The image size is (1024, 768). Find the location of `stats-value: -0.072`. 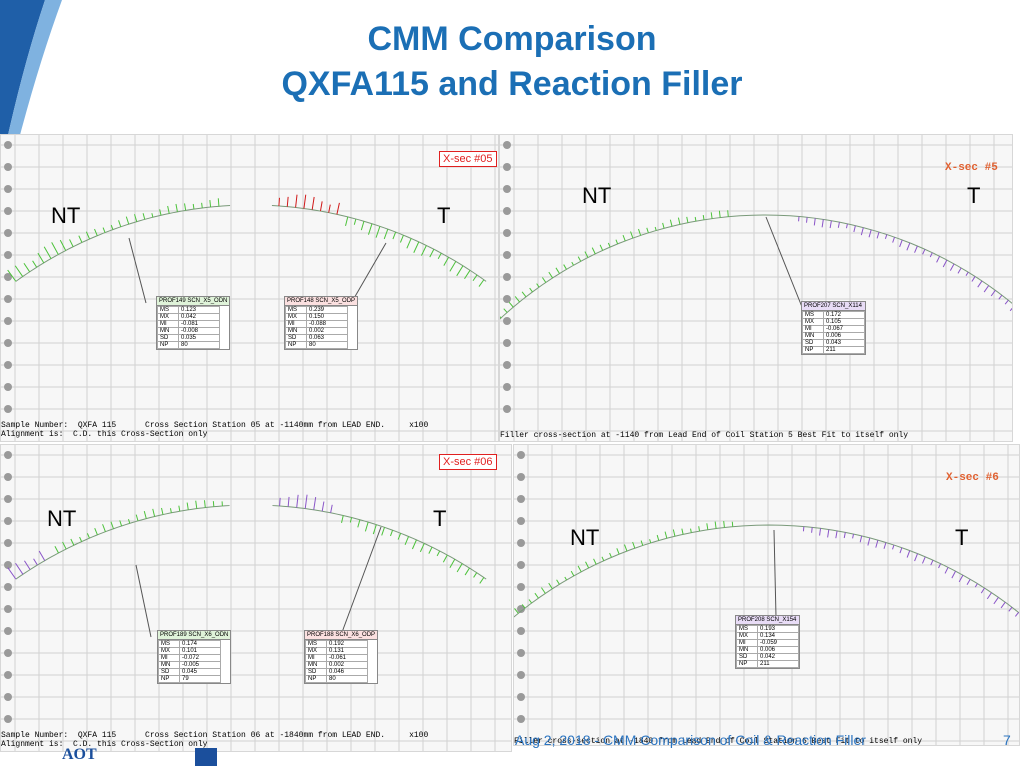

stats-value: -0.072 is located at coordinates (200, 658).